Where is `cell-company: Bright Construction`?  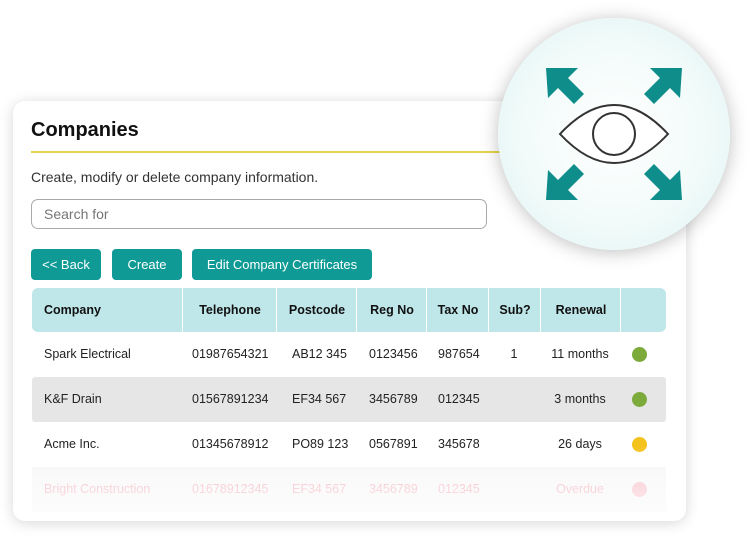
cell-company: Bright Construction is located at coordinates (97, 489).